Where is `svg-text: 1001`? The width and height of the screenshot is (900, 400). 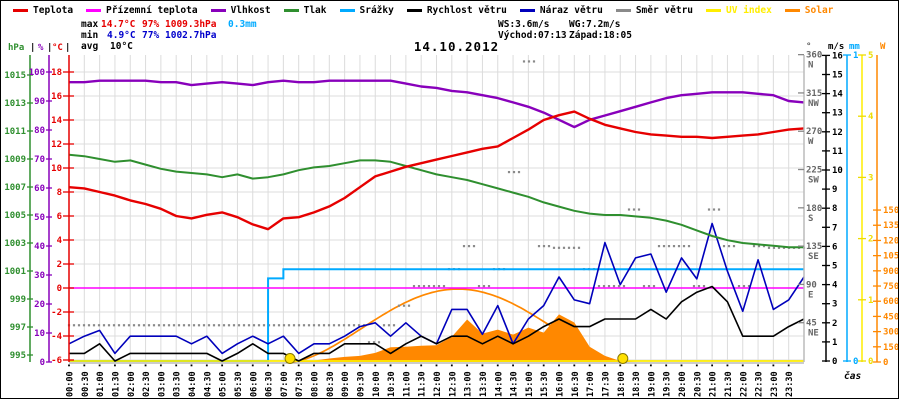 svg-text: 1001 is located at coordinates (15, 272).